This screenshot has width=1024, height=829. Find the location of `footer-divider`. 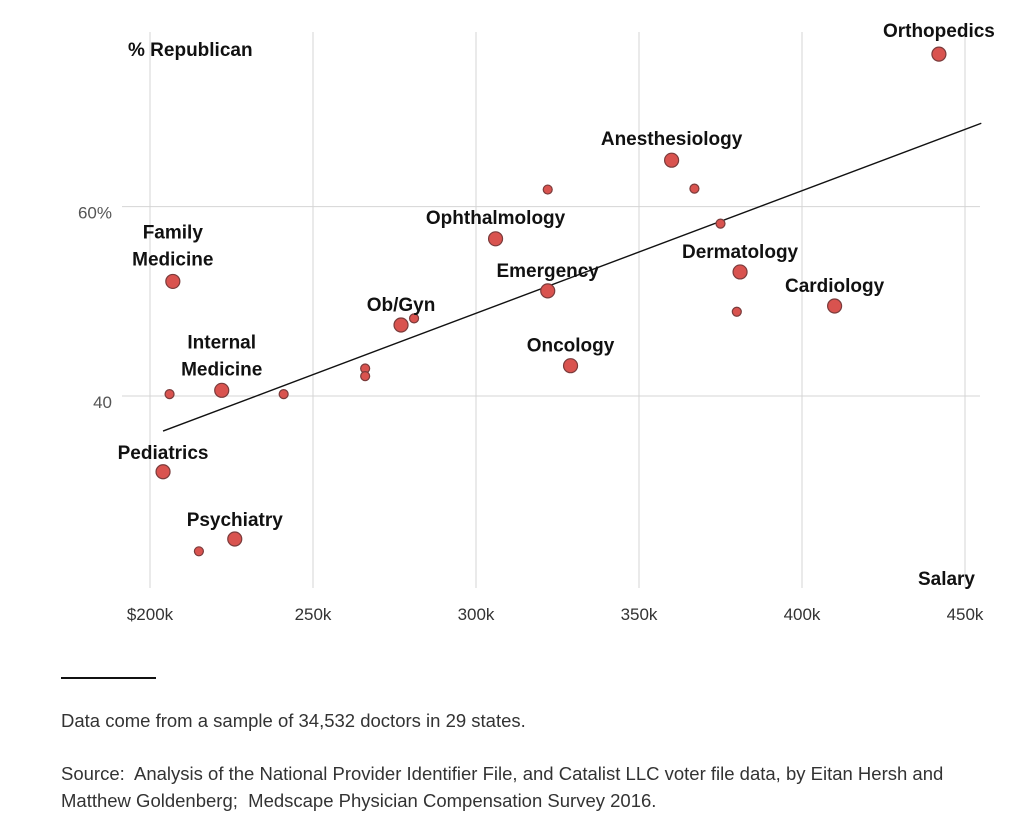

footer-divider is located at coordinates (108, 678).